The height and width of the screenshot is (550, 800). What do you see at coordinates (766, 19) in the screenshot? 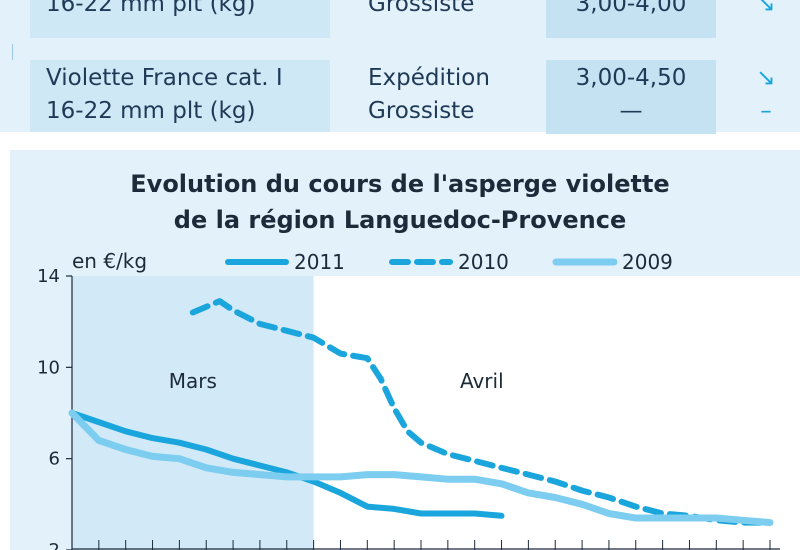
I see `trend-cell: ↘` at bounding box center [766, 19].